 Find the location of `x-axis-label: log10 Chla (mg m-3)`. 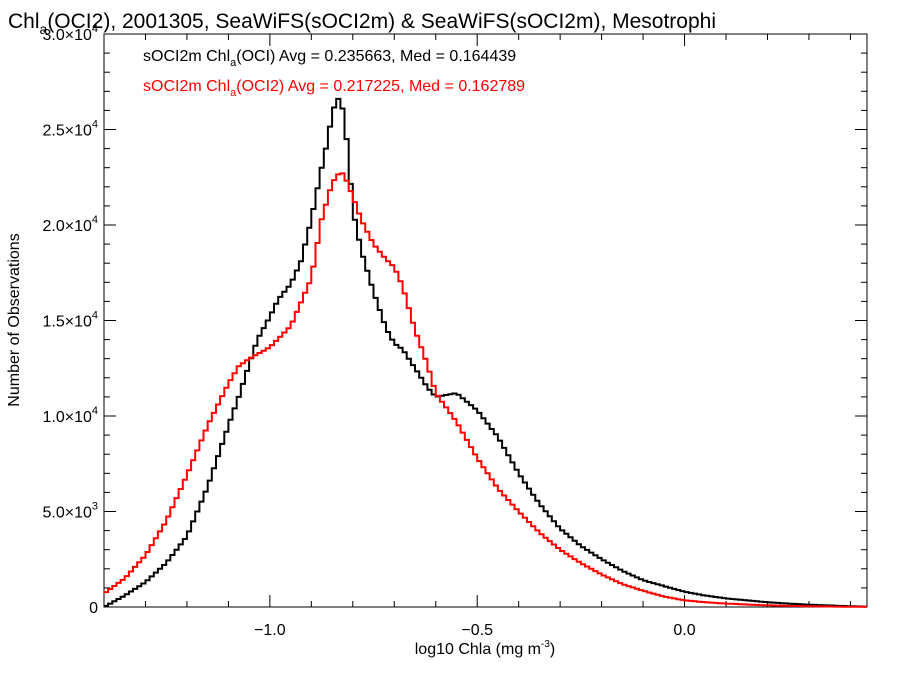

x-axis-label: log10 Chla (mg m-3) is located at coordinates (485, 648).